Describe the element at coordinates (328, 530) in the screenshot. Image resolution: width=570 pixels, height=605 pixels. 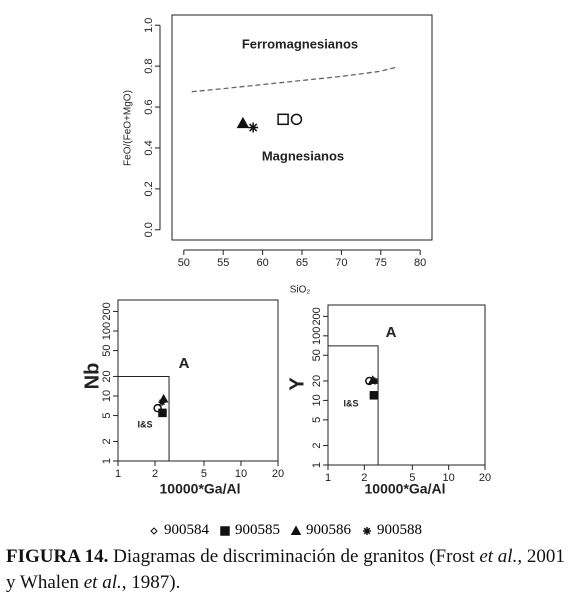
I see `legend-label: 900586` at that location.